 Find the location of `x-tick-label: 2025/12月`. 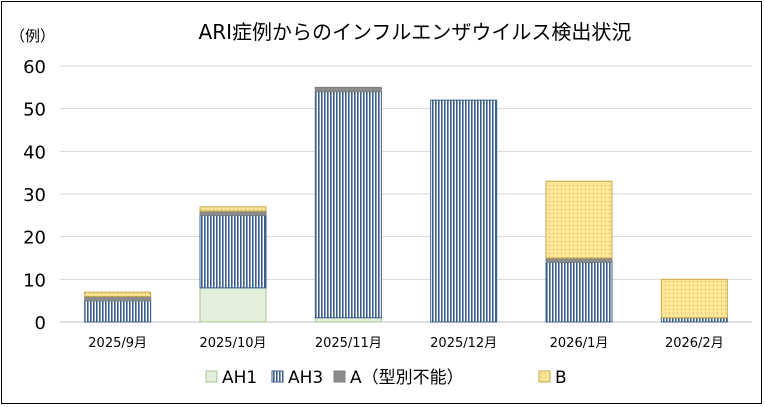

x-tick-label: 2025/12月 is located at coordinates (463, 343).